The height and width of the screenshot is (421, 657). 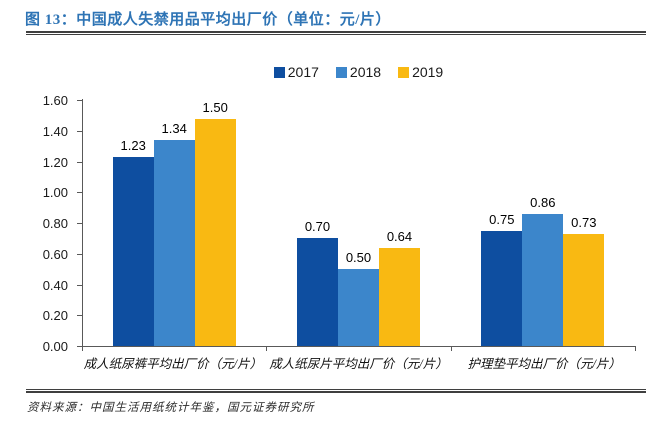 What do you see at coordinates (543, 202) in the screenshot?
I see `bar-value-label: 0.86` at bounding box center [543, 202].